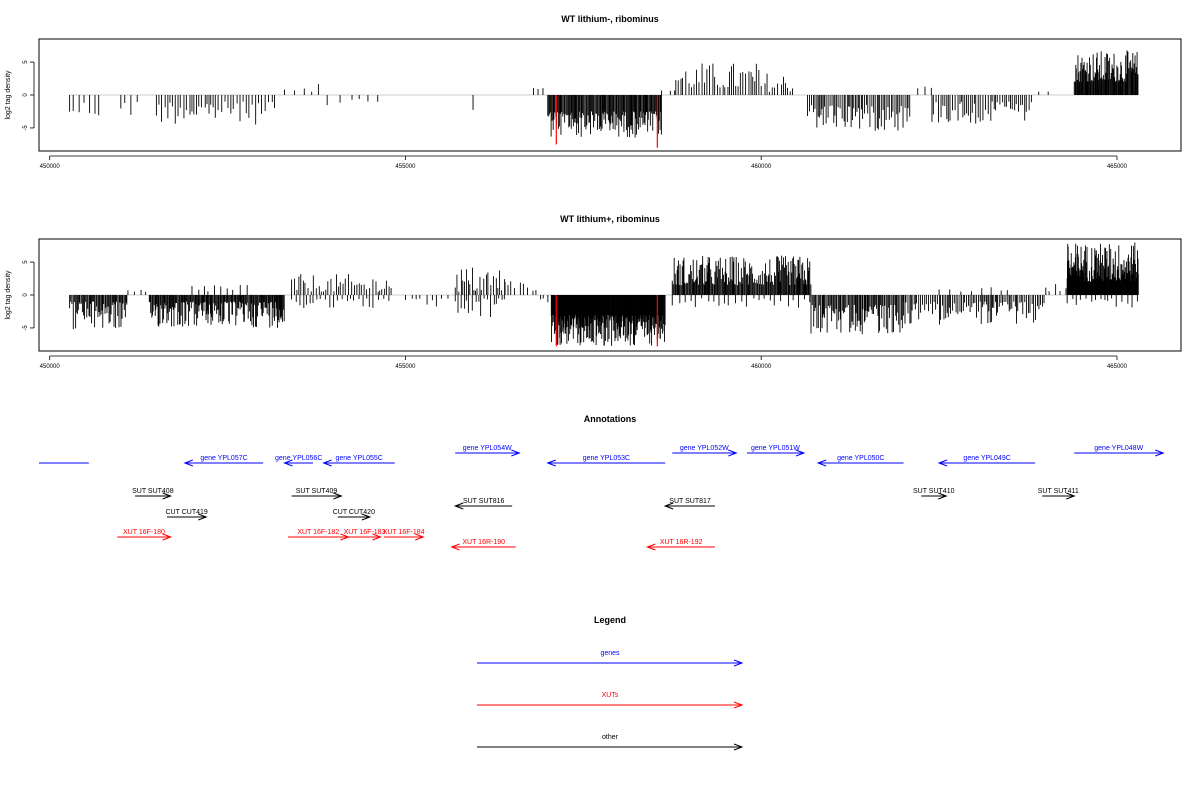  Describe the element at coordinates (404, 532) in the screenshot. I see `feature-label: XUT 16F-184` at that location.